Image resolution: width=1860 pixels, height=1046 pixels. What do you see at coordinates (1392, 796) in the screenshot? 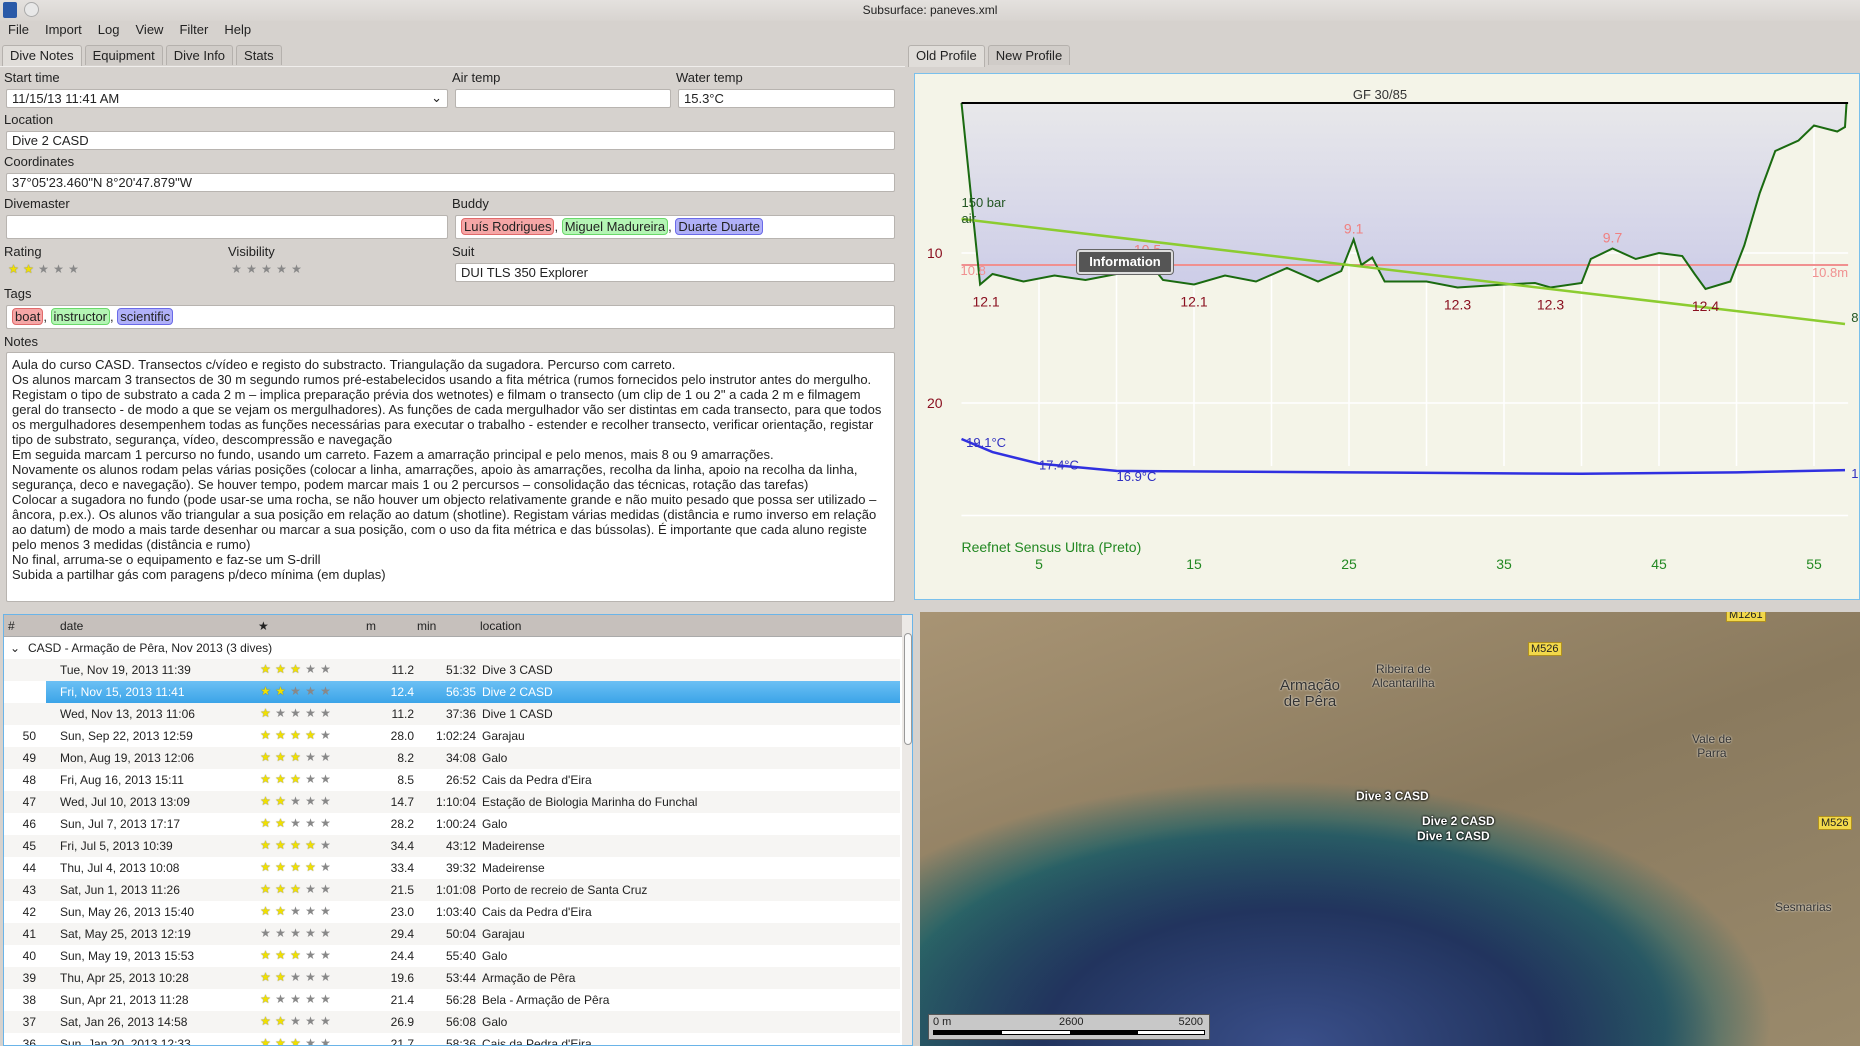
I see `dive-site-label: Dive 3 CASD` at bounding box center [1392, 796].